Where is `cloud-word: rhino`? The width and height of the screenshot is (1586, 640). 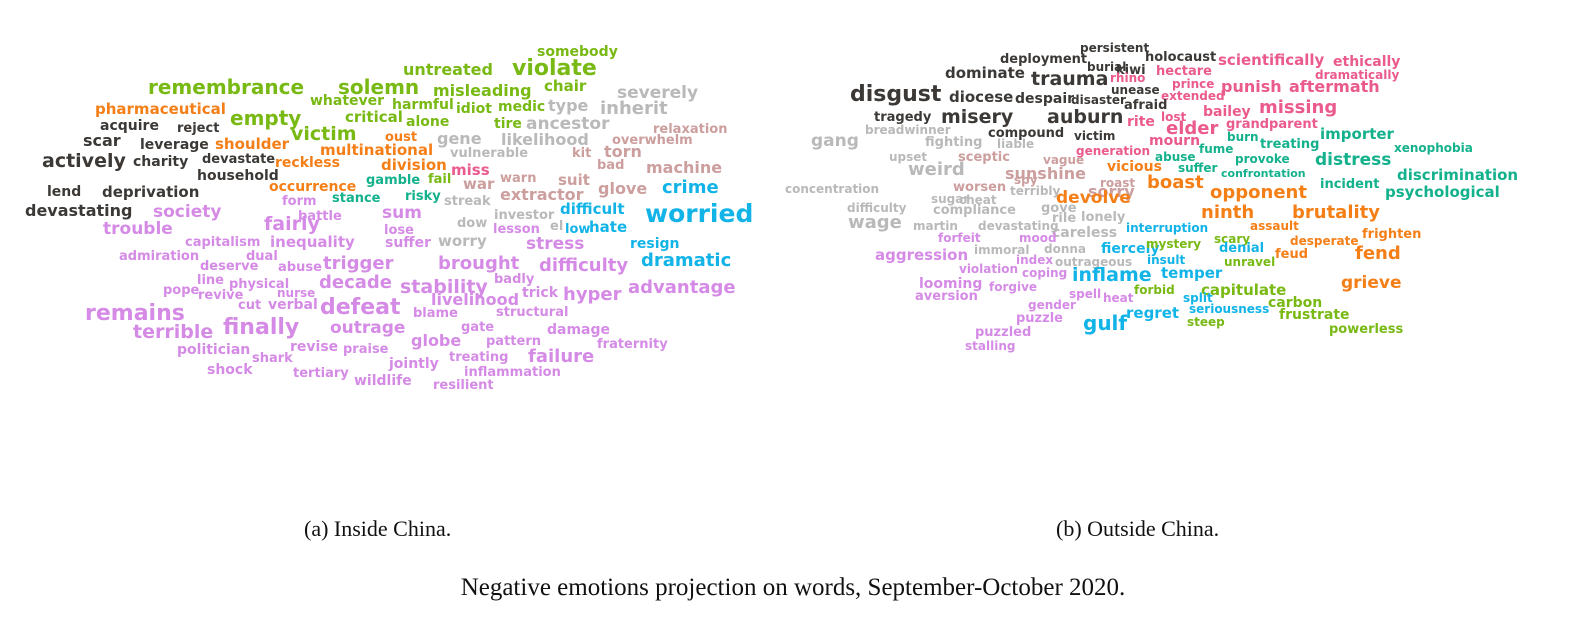
cloud-word: rhino is located at coordinates (1128, 78).